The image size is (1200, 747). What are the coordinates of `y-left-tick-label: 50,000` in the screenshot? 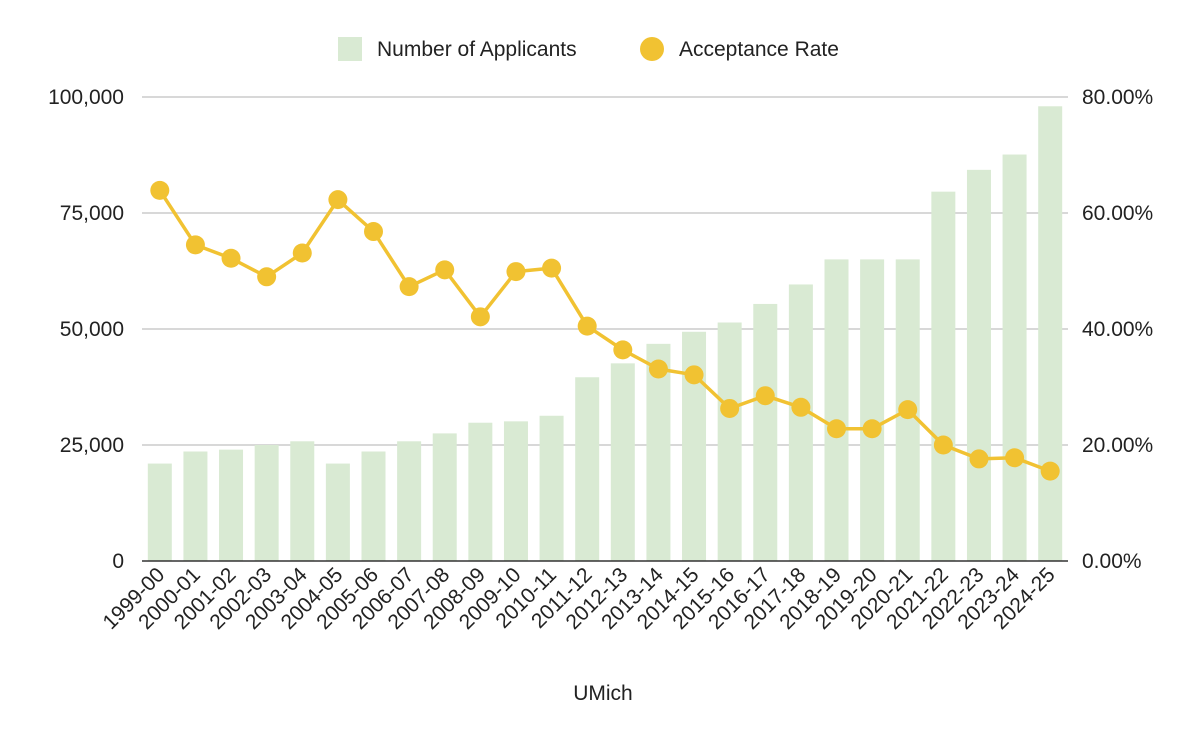 It's located at (92, 329).